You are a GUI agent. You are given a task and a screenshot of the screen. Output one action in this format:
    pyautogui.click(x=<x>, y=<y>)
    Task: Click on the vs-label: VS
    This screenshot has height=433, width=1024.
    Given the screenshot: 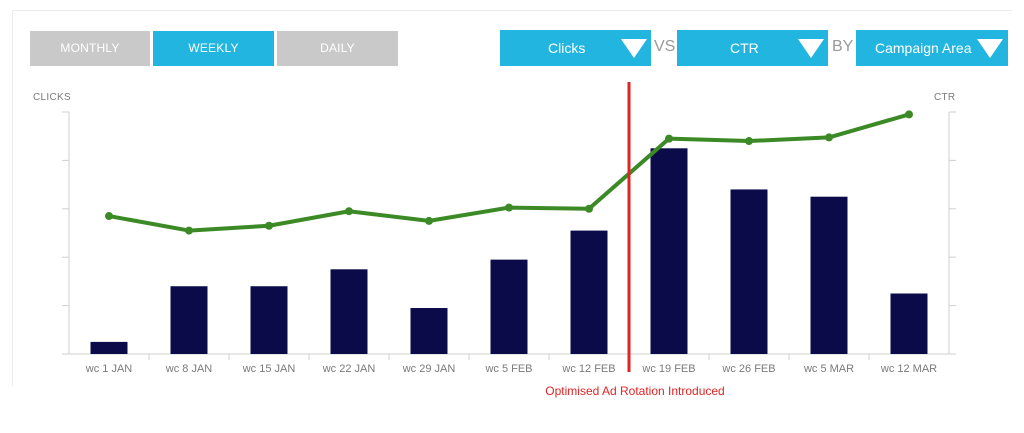 What is the action you would take?
    pyautogui.click(x=665, y=46)
    